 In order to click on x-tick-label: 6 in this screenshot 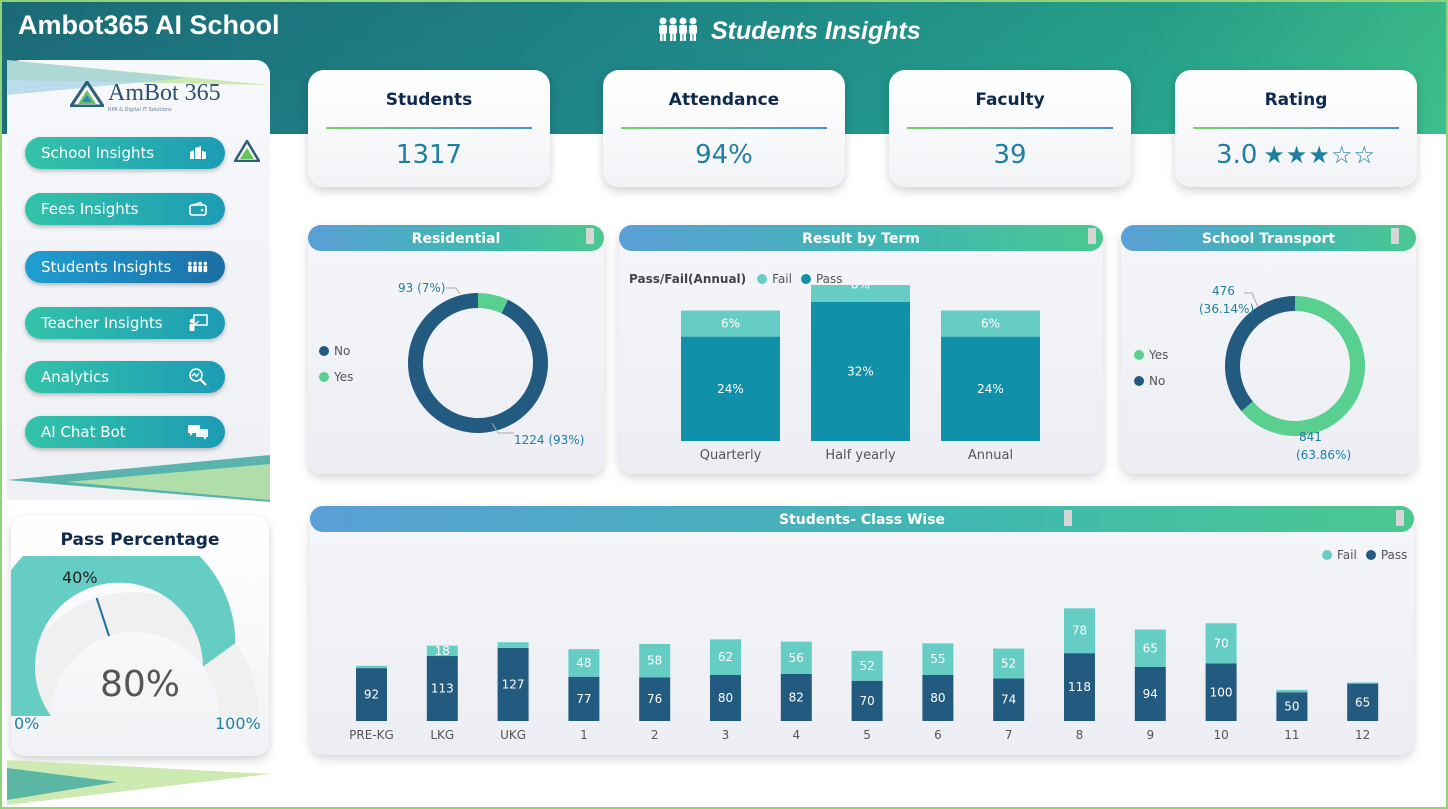, I will do `click(938, 735)`.